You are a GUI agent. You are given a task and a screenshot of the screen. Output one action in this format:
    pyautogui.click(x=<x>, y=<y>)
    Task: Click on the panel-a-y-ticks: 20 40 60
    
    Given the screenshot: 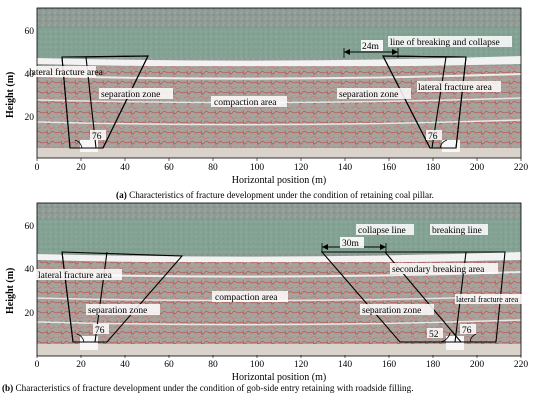 What is the action you would take?
    pyautogui.click(x=30, y=75)
    